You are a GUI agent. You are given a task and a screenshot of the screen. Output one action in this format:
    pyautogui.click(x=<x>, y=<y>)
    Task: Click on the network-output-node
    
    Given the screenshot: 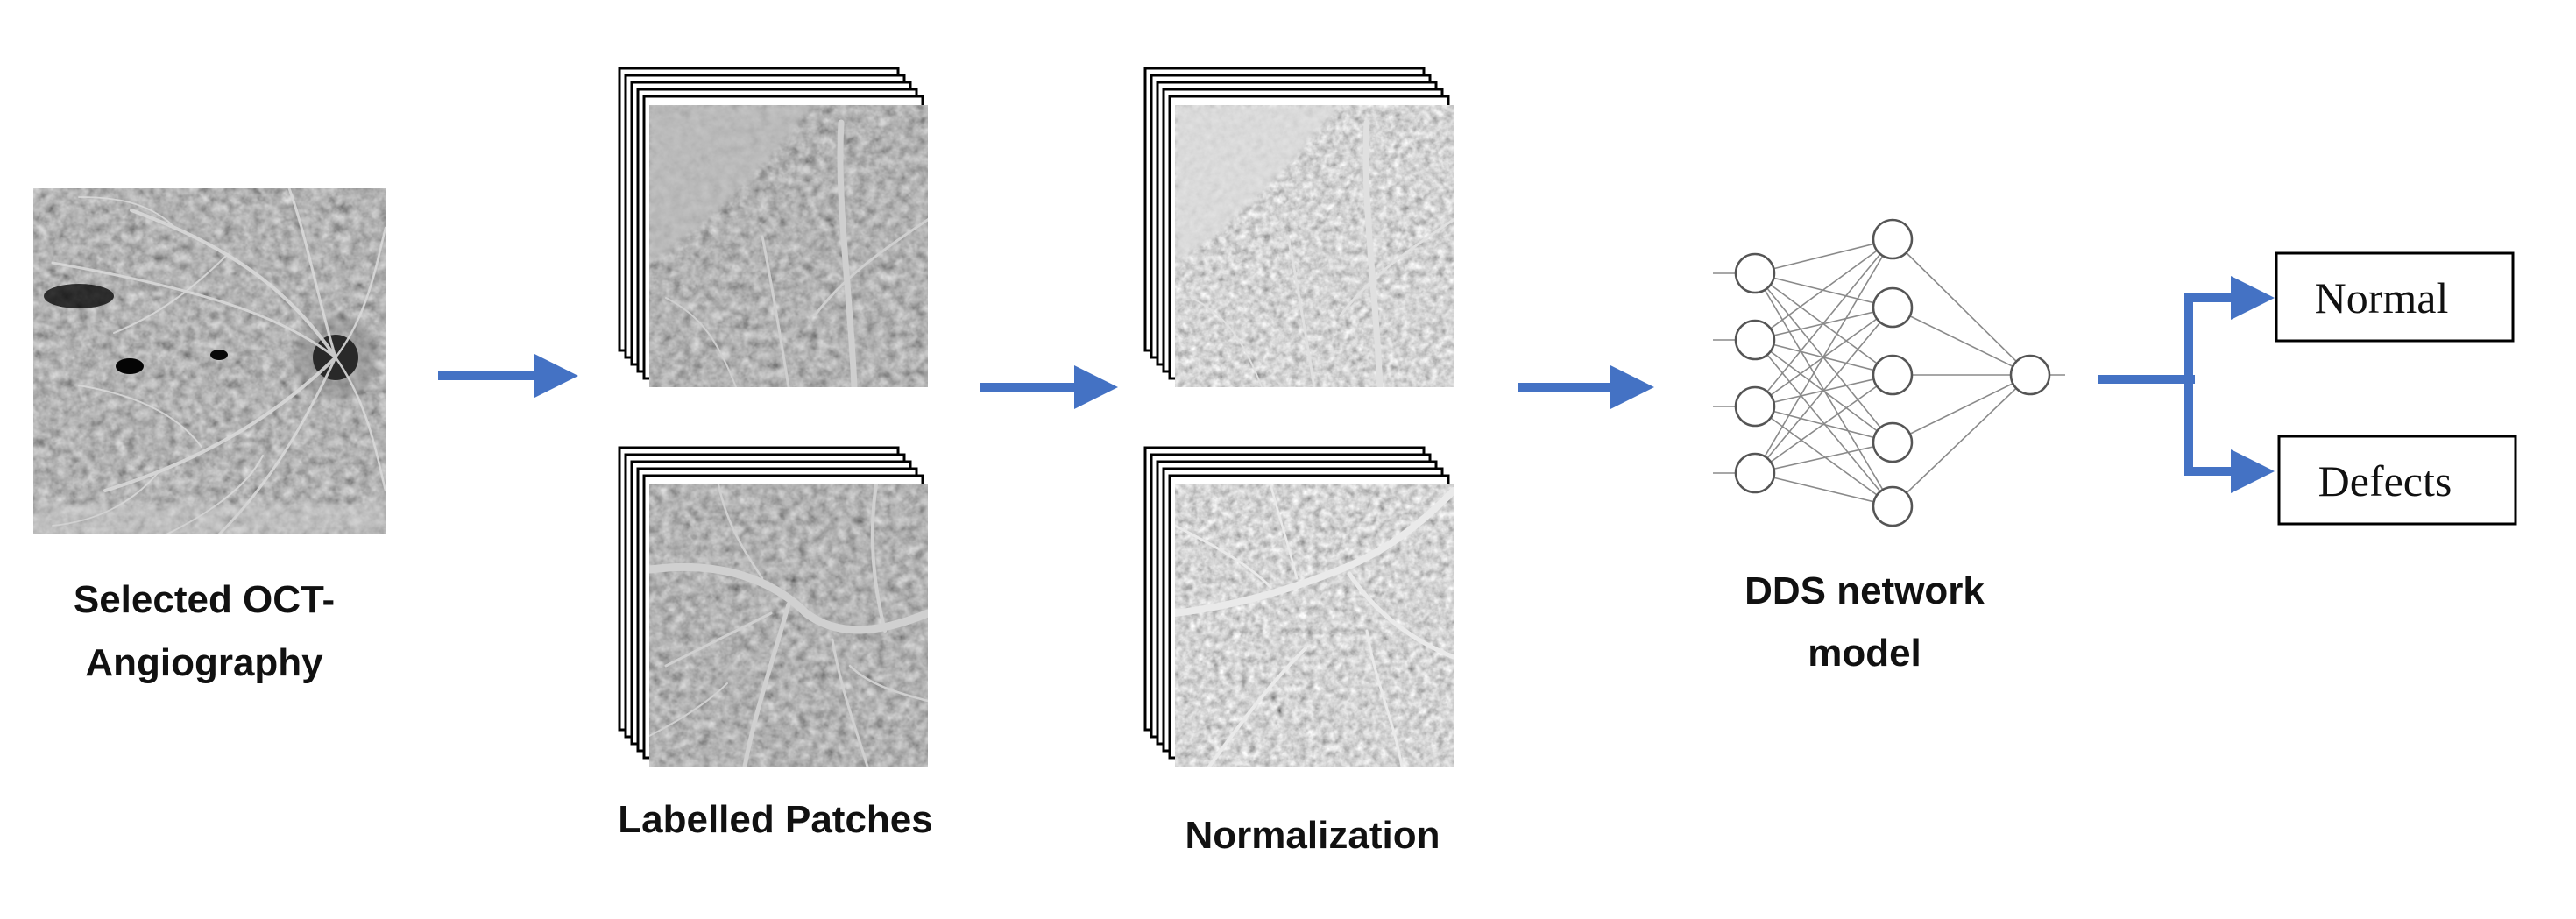 What is the action you would take?
    pyautogui.click(x=2030, y=375)
    